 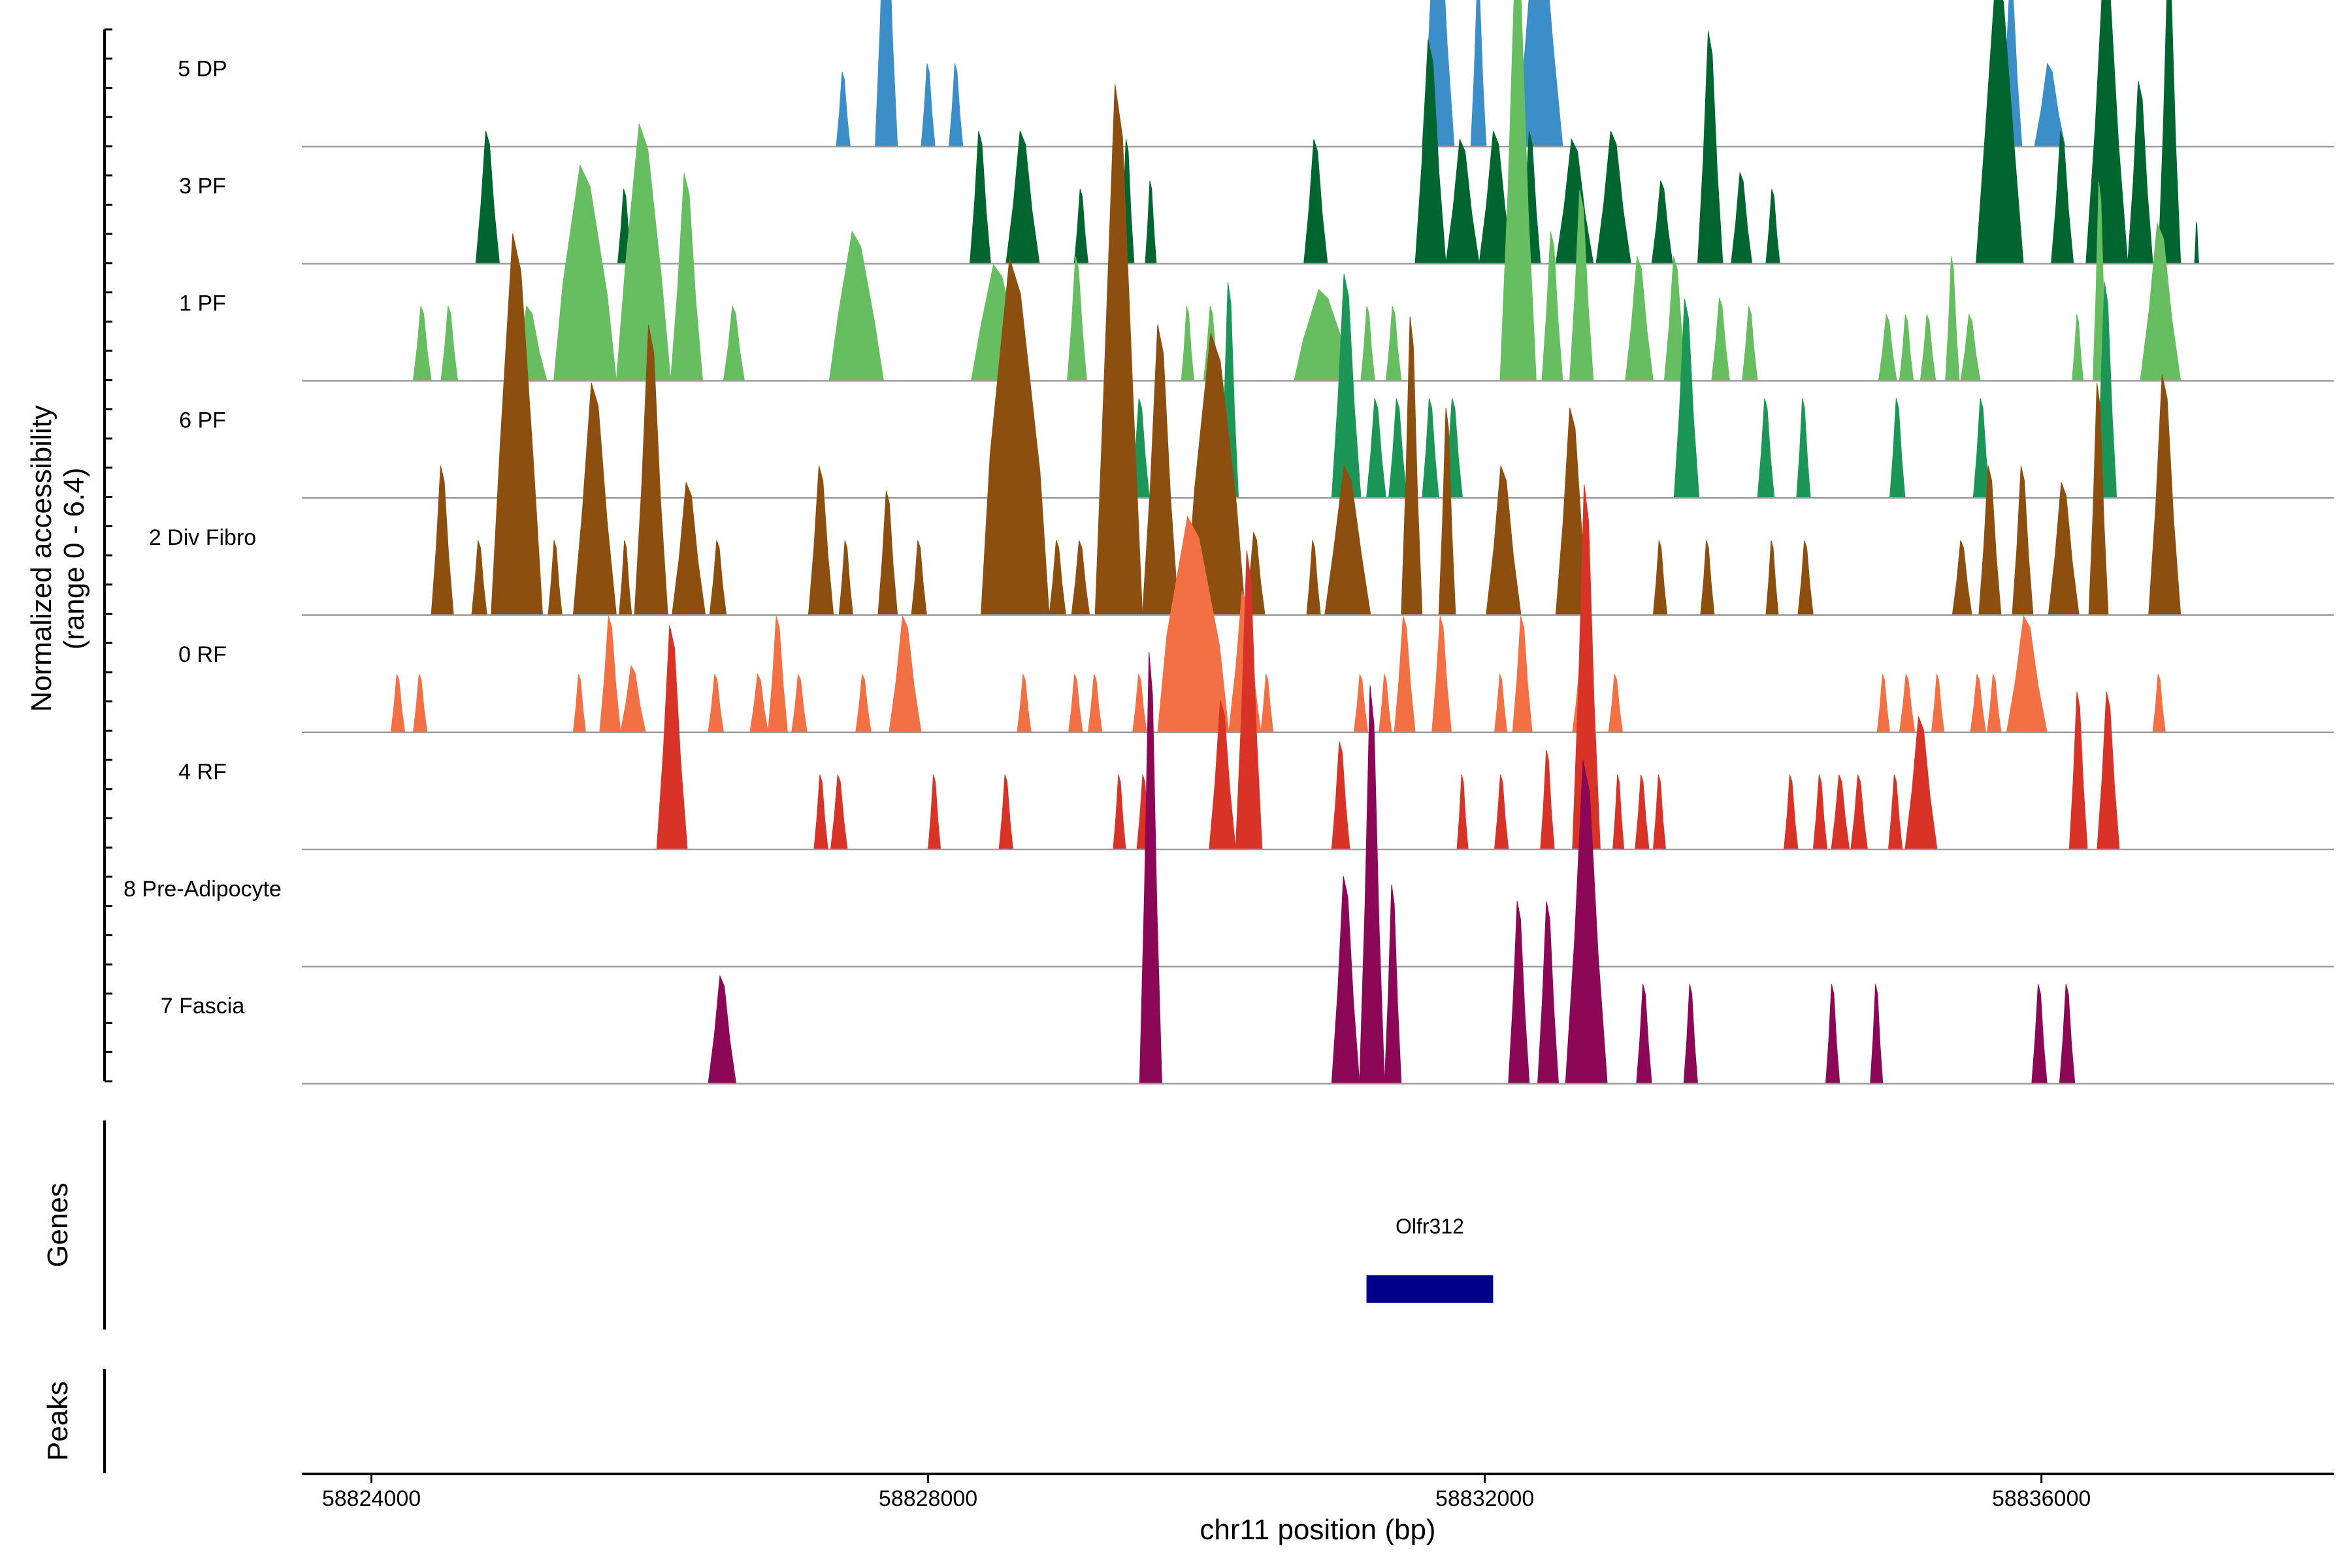 I want to click on peaks-track: Peaks, so click(x=74, y=1421).